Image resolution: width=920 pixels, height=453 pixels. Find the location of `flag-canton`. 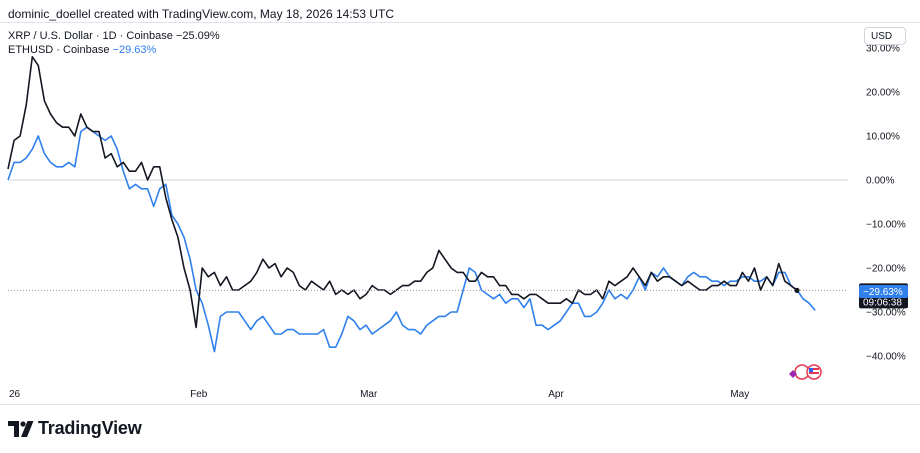

flag-canton is located at coordinates (811, 370).